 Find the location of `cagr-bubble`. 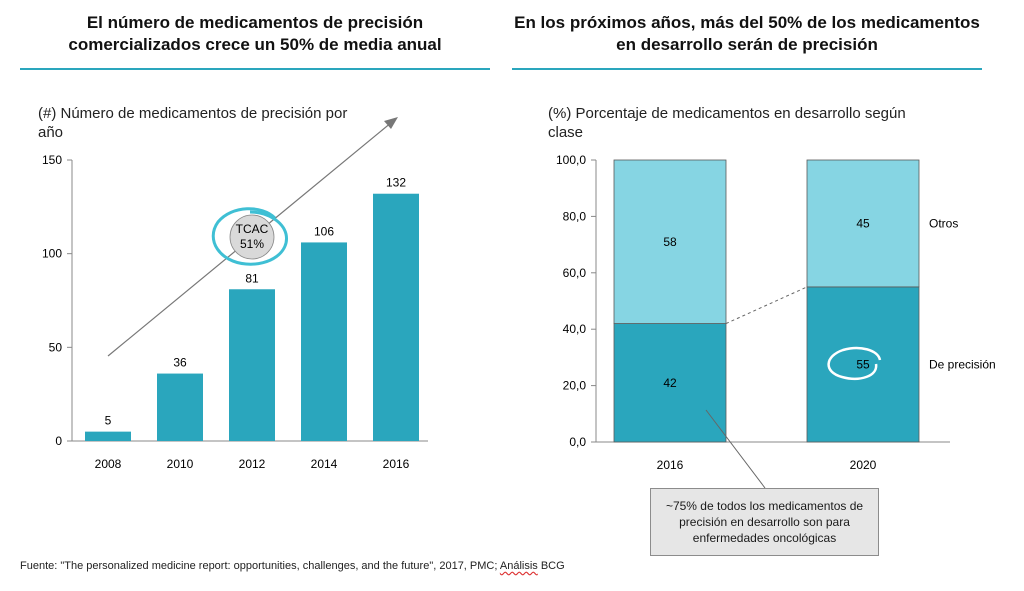

cagr-bubble is located at coordinates (252, 237).